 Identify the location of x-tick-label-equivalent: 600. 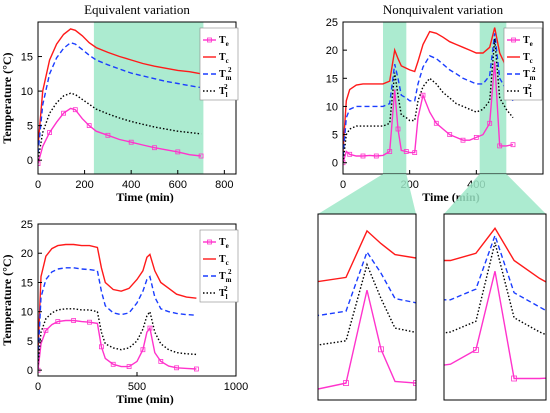
(178, 185).